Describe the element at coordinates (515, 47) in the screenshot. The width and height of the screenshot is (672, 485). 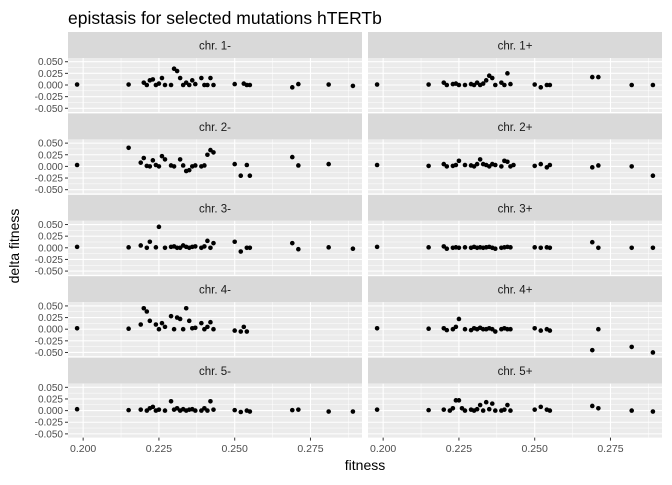
I see `facet-strip-label: chr. 1+` at that location.